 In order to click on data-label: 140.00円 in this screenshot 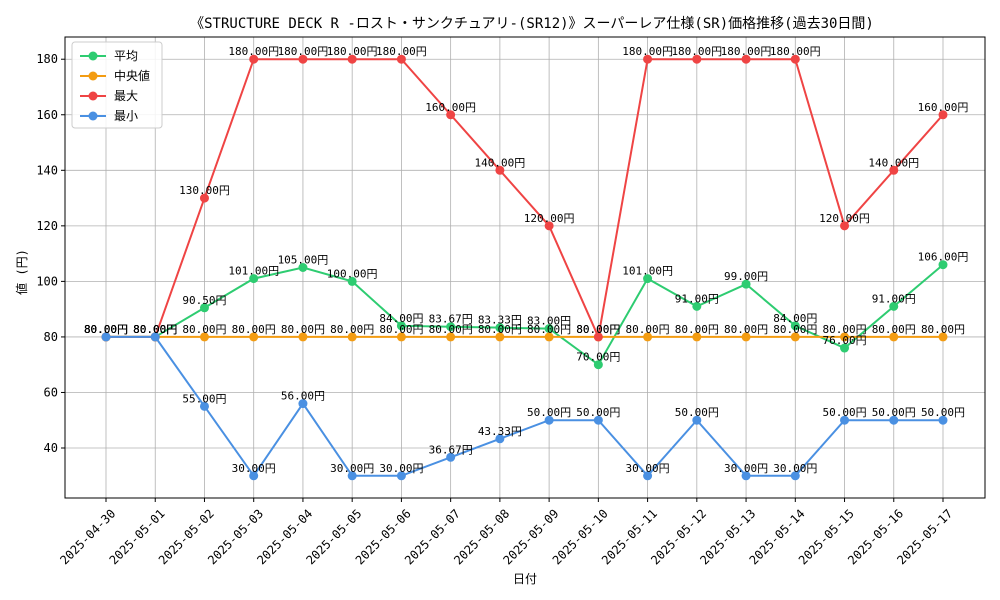, I will do `click(500, 162)`.